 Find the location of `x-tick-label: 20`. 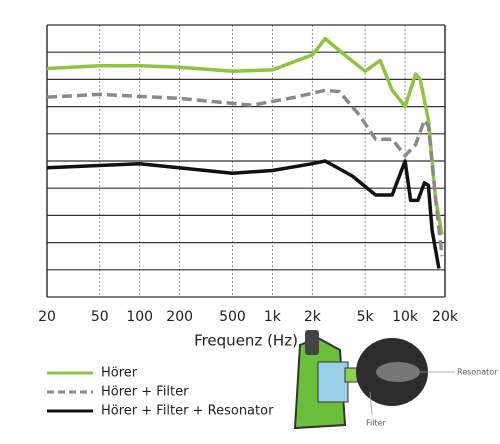

x-tick-label: 20 is located at coordinates (47, 317).